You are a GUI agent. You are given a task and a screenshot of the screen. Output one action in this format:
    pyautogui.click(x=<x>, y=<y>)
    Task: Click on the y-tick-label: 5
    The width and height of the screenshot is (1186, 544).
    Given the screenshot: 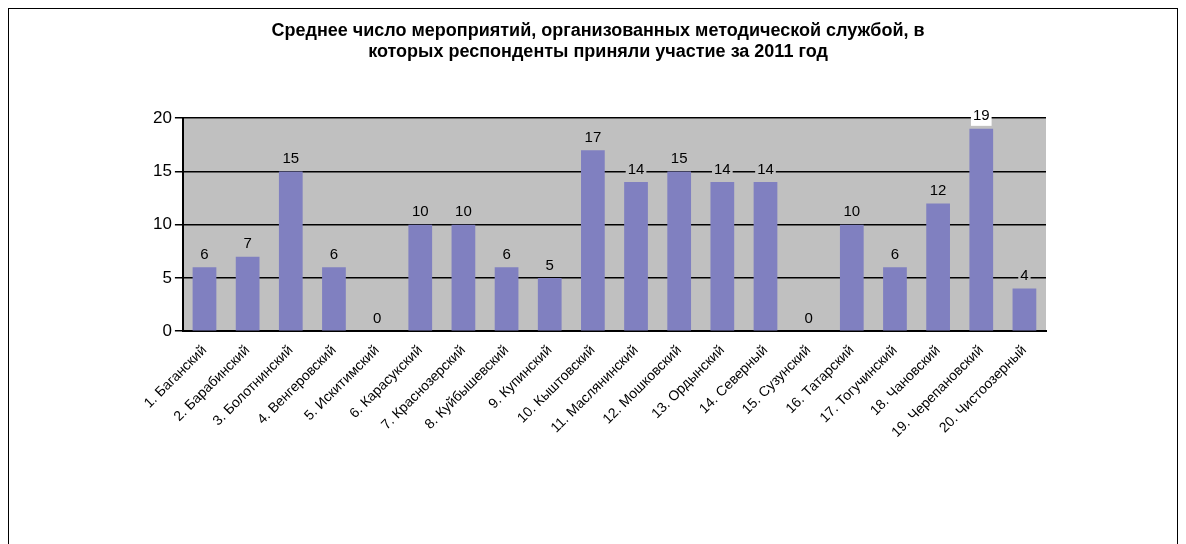 What is the action you would take?
    pyautogui.click(x=167, y=277)
    